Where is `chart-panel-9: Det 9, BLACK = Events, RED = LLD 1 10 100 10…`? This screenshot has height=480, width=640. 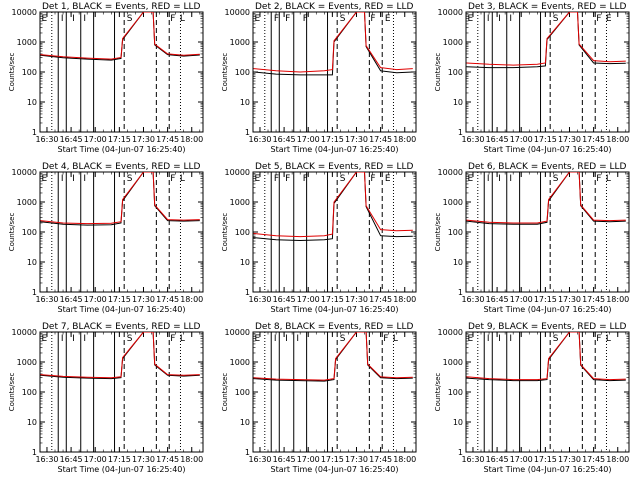 chart-panel-9: Det 9, BLACK = Events, RED = LLD 1 10 100 10… is located at coordinates (532, 398).